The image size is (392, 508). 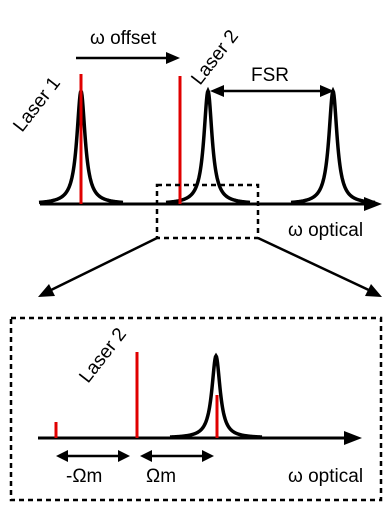 What do you see at coordinates (37, 104) in the screenshot?
I see `laser-1-label: Laser 1` at bounding box center [37, 104].